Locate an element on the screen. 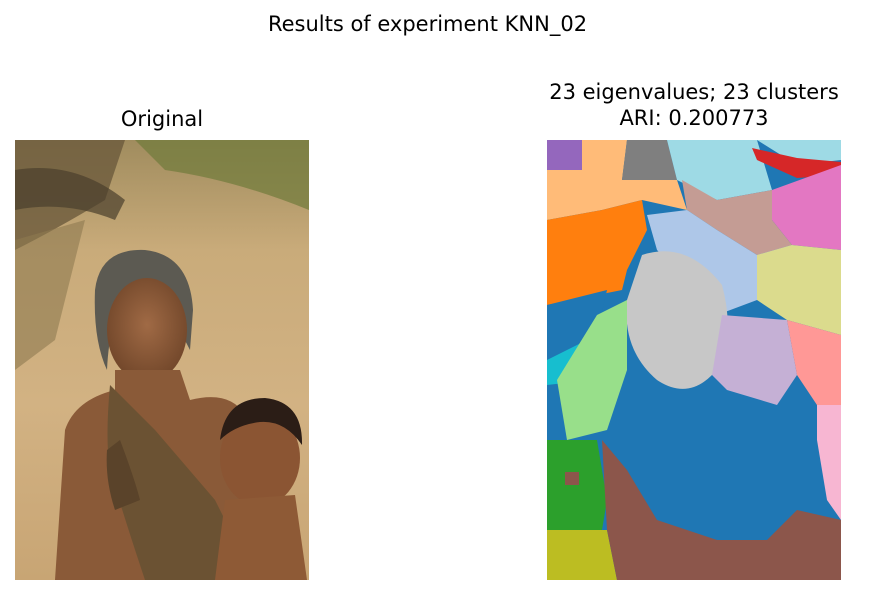 This screenshot has width=881, height=595. original-panel-title: Original is located at coordinates (162, 119).